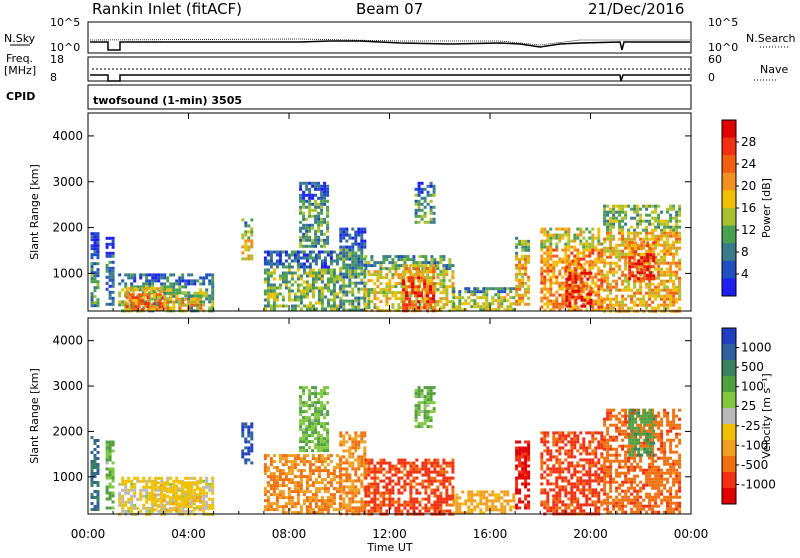 The width and height of the screenshot is (800, 558). Describe the element at coordinates (400, 35) in the screenshot. I see `nsky-panel: N.Sky 10^5 10^0 10^5 10^0 N.Search` at that location.